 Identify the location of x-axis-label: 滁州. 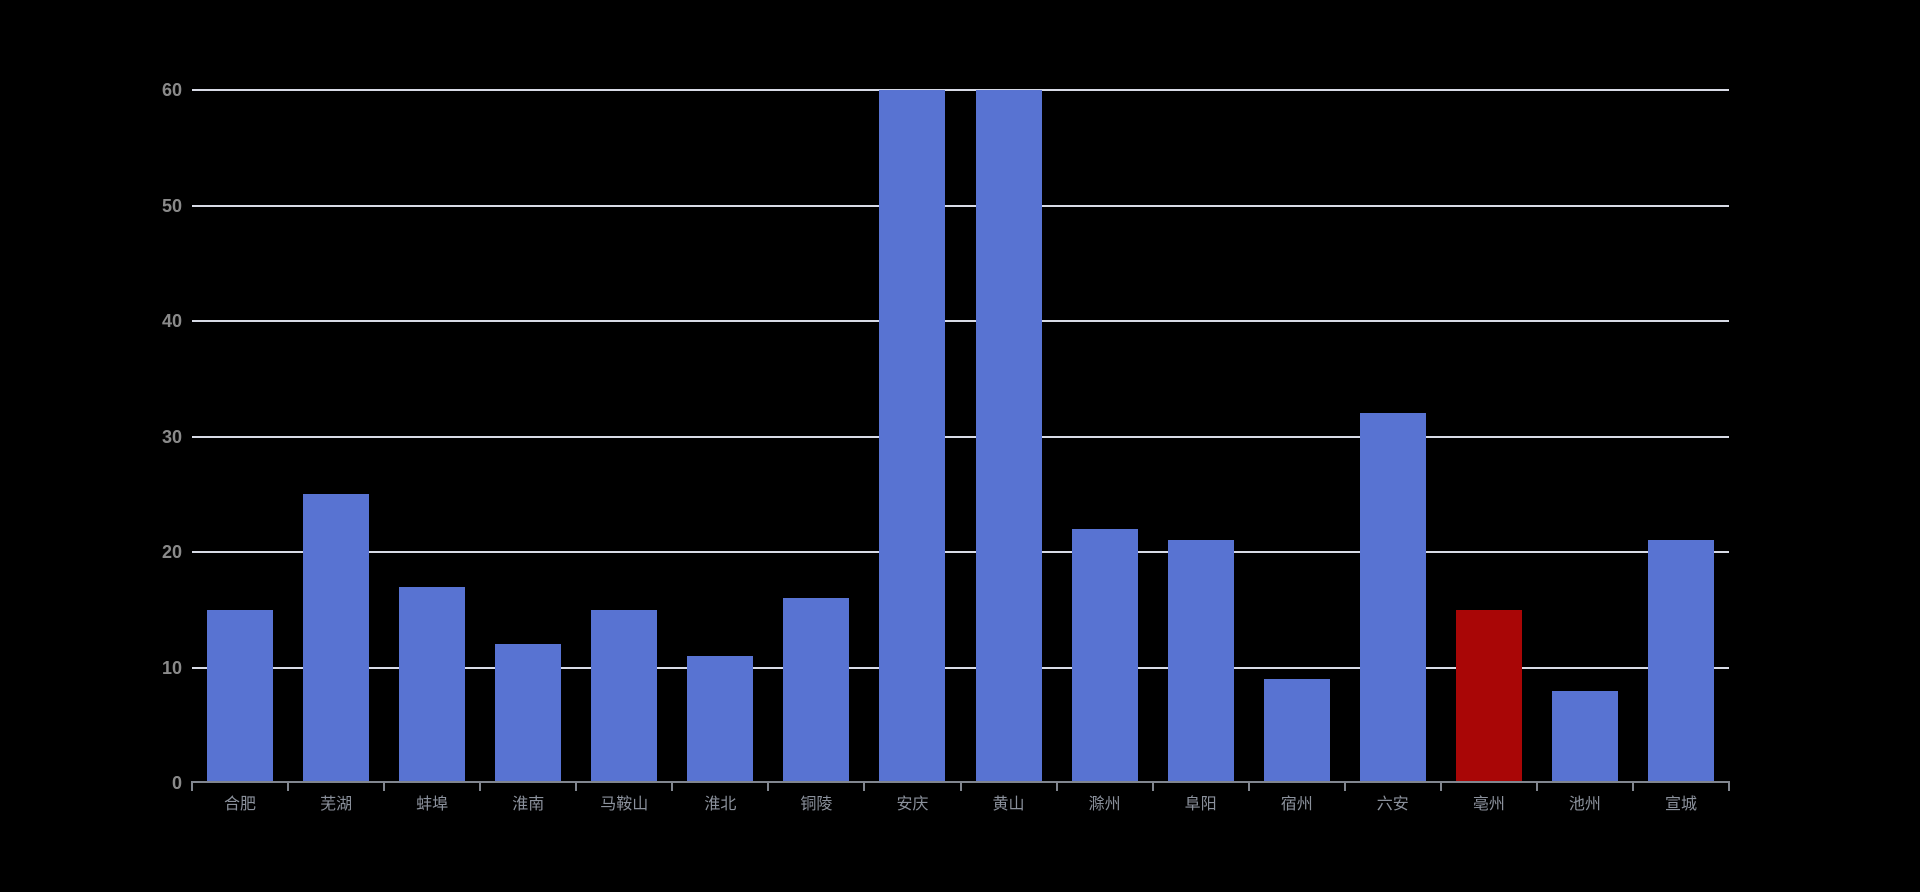
(1104, 804).